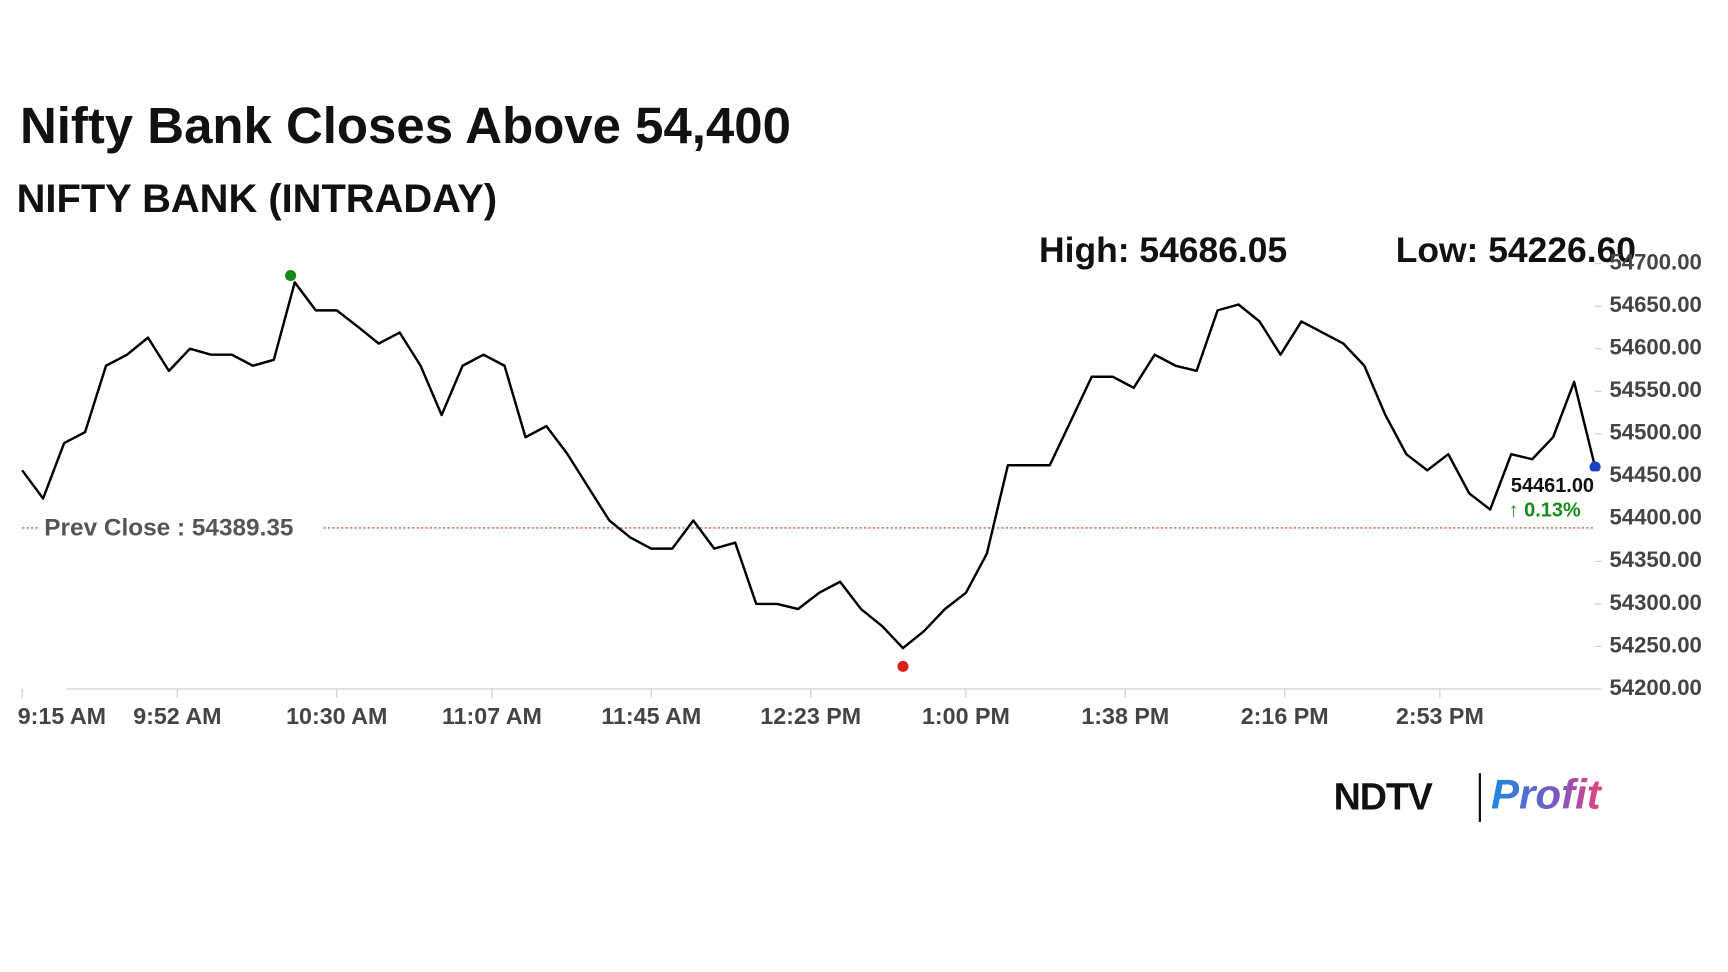 The height and width of the screenshot is (972, 1728). I want to click on y-tick-label: 54300.00, so click(1655, 602).